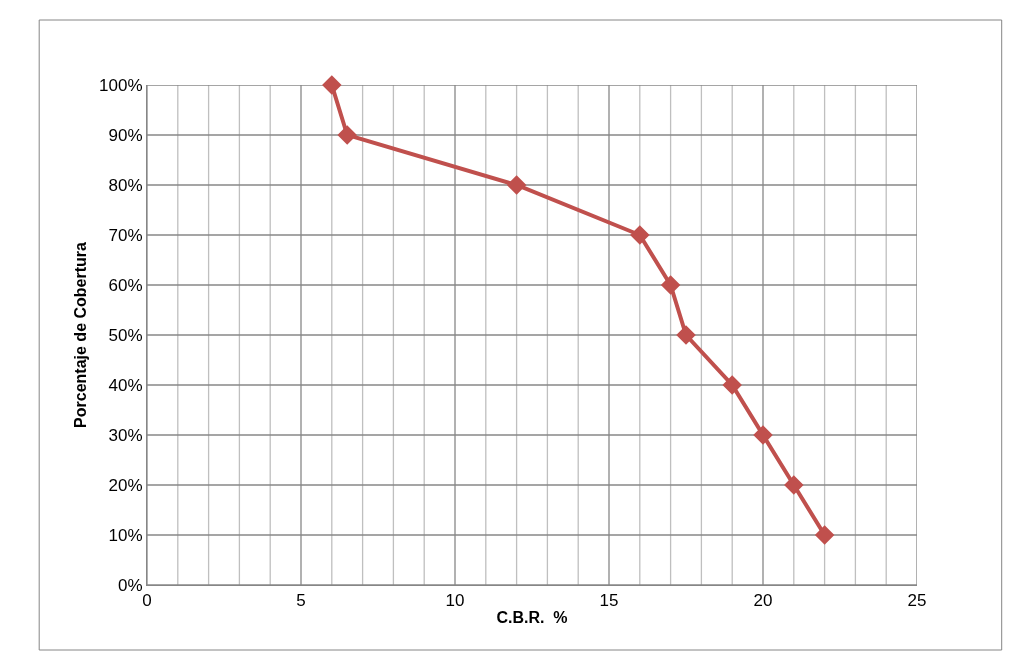 The image size is (1022, 658). I want to click on y-tick-label: 100%, so click(121, 85).